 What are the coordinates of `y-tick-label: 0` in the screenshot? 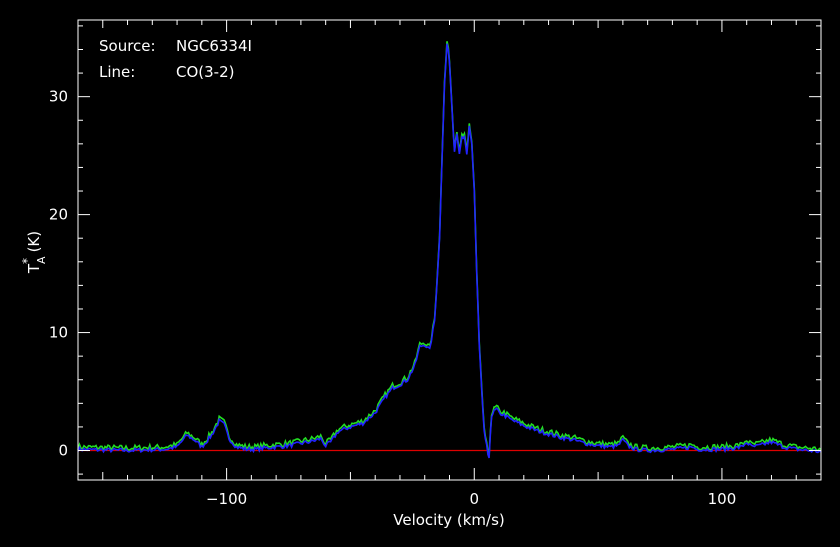 It's located at (63, 451).